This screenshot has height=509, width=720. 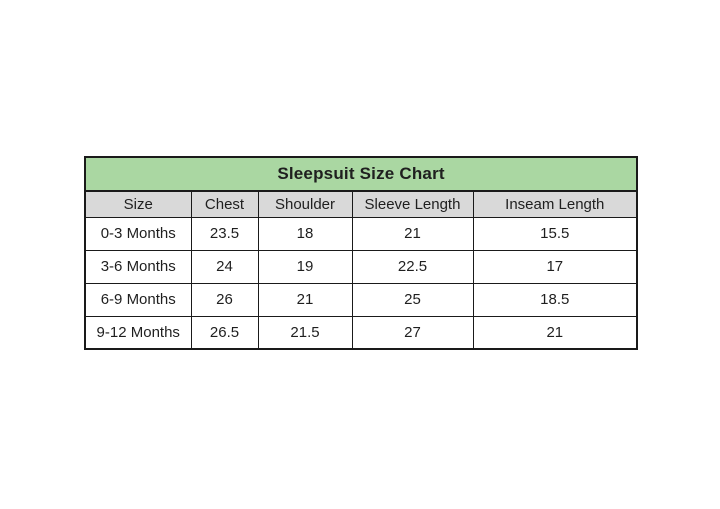 What do you see at coordinates (138, 299) in the screenshot?
I see `cell-size: 6-9 Months` at bounding box center [138, 299].